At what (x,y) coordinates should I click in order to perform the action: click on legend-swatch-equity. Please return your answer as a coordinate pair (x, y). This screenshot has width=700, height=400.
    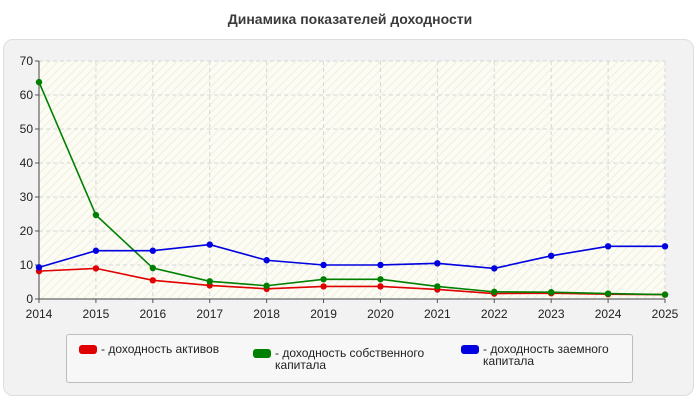
    Looking at the image, I should click on (262, 353).